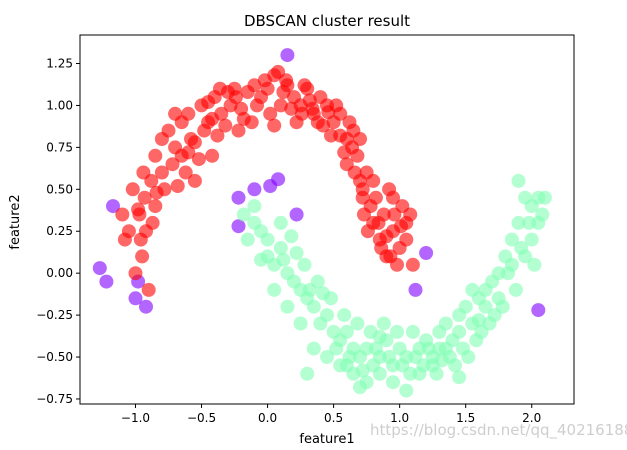 The image size is (627, 450). What do you see at coordinates (59, 273) in the screenshot?
I see `y-tick-label: 0.00` at bounding box center [59, 273].